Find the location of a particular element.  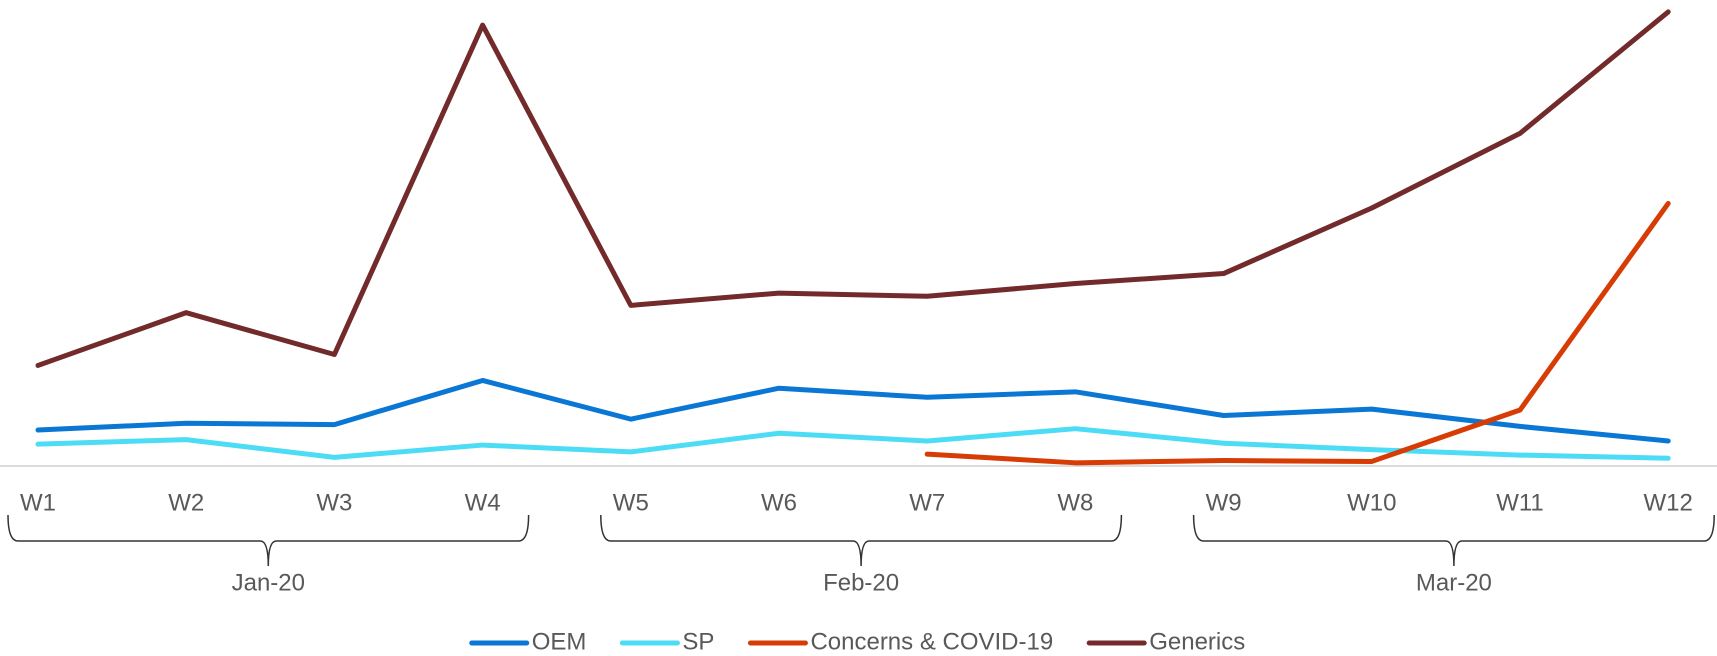

x-tick-label: W5 is located at coordinates (631, 502).